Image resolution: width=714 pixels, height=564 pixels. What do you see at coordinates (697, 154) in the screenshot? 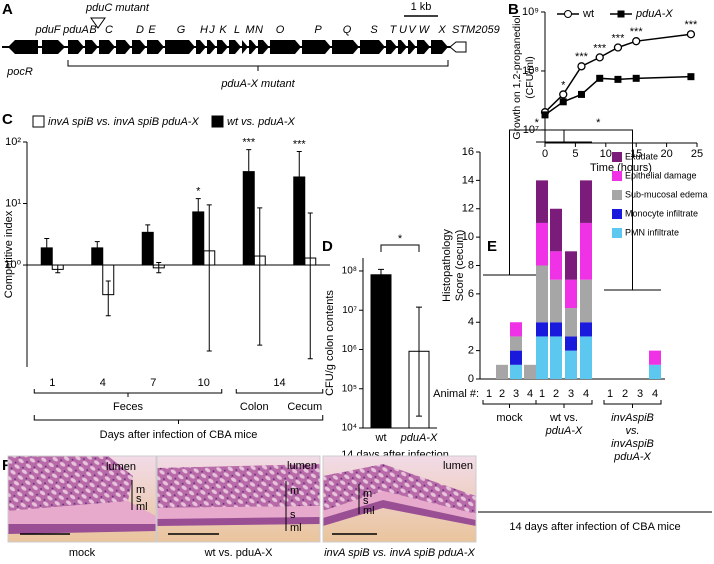
I see `x-tick-label: 25` at bounding box center [697, 154].